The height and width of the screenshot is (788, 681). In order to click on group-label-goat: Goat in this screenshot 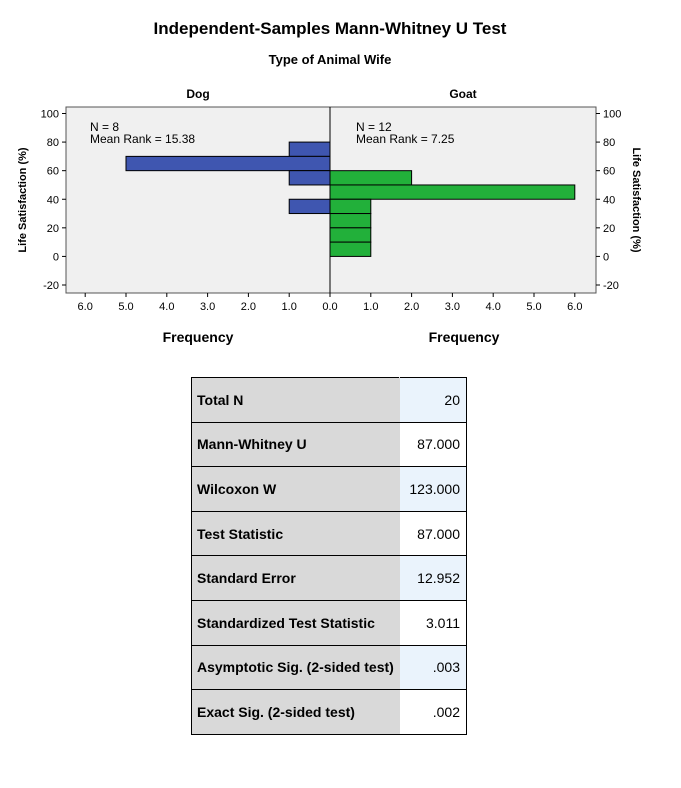, I will do `click(462, 94)`.